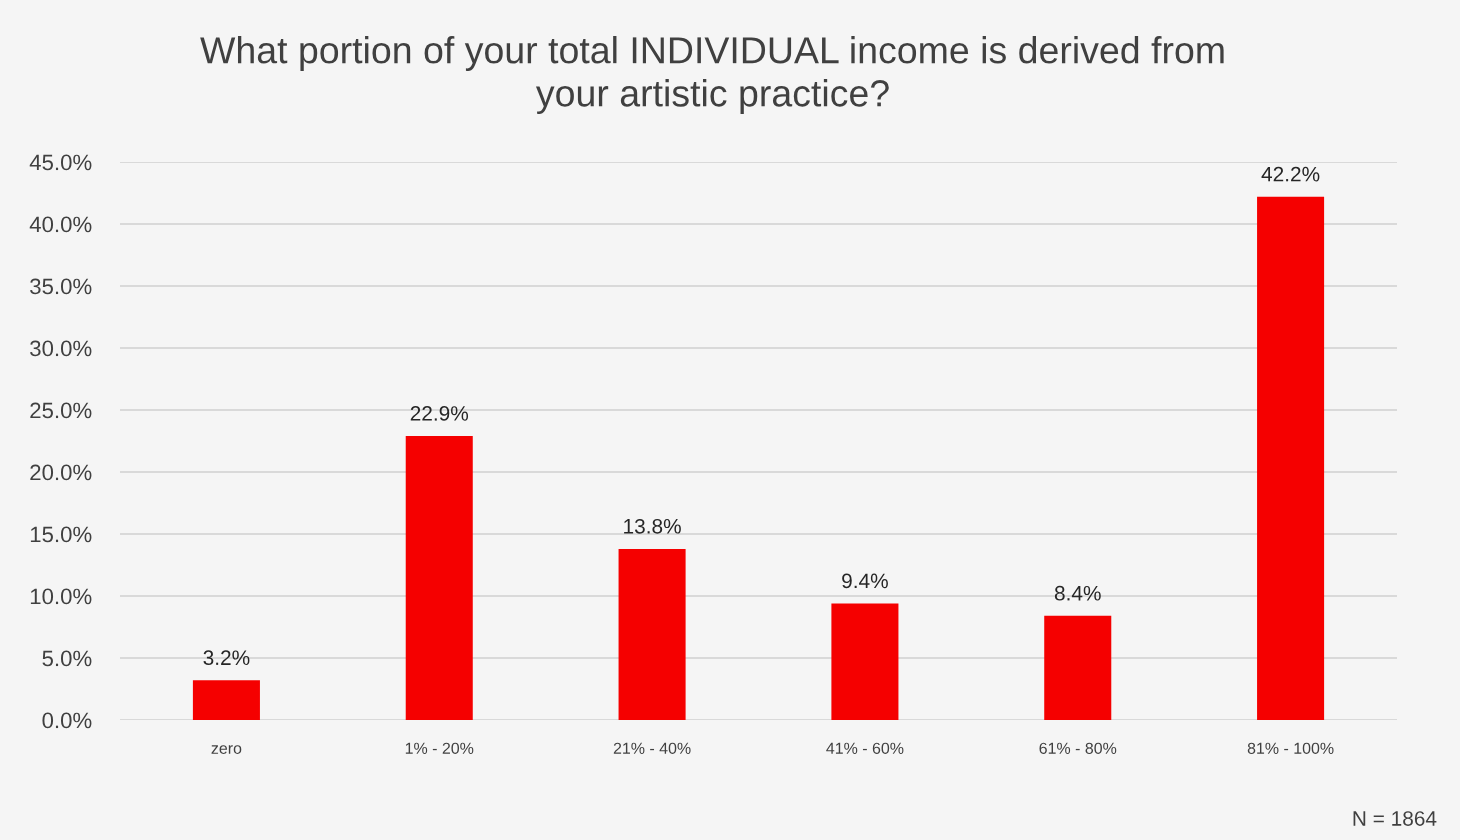  What do you see at coordinates (712, 75) in the screenshot?
I see `chart-title: What portion of your total INDIVIDUAL income is derived from your artistic practice?` at bounding box center [712, 75].